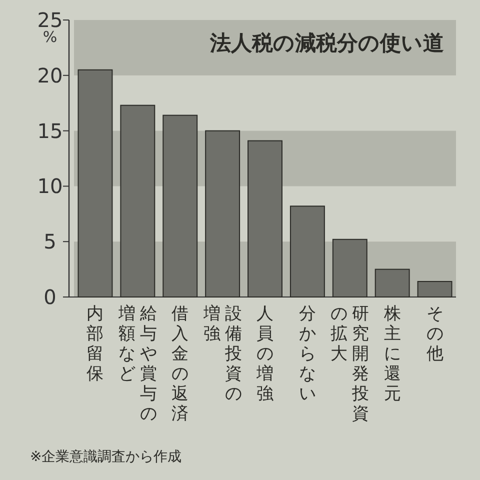 Image resolution: width=480 pixels, height=480 pixels. Describe the element at coordinates (307, 355) in the screenshot. I see `x-tick-label: 分からない` at that location.